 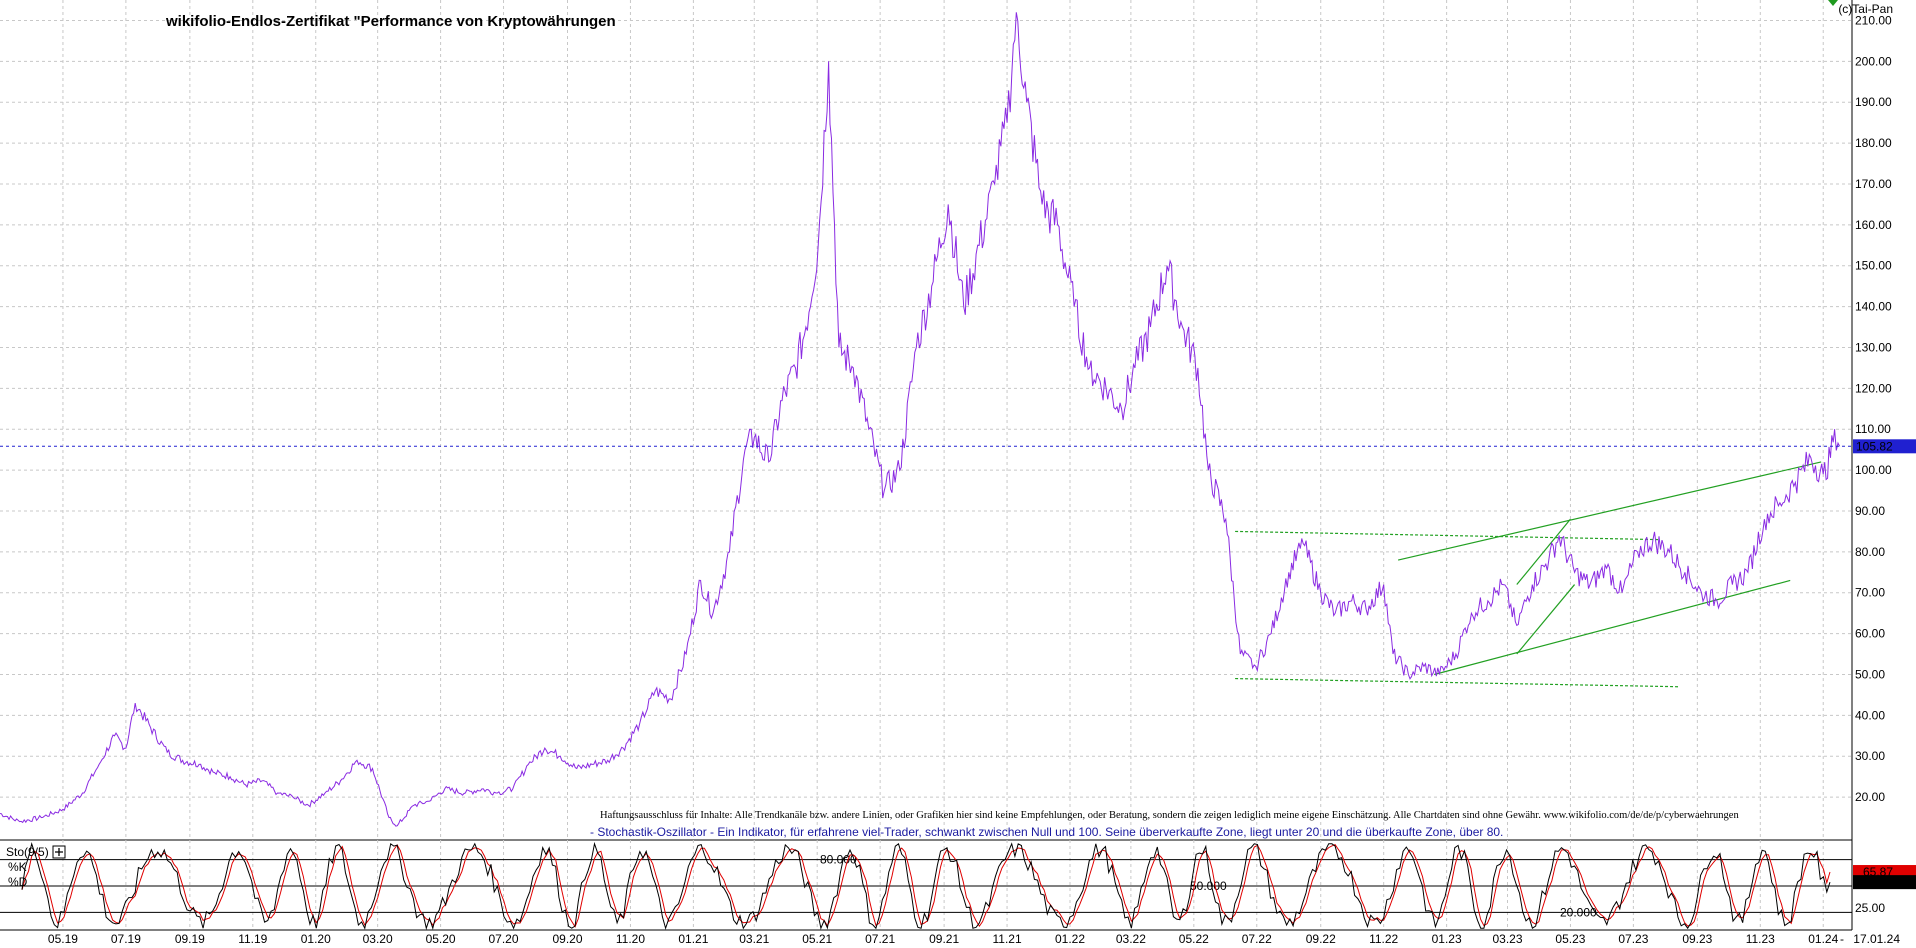 What do you see at coordinates (1873, 347) in the screenshot?
I see `y-tick-label: 130.00` at bounding box center [1873, 347].